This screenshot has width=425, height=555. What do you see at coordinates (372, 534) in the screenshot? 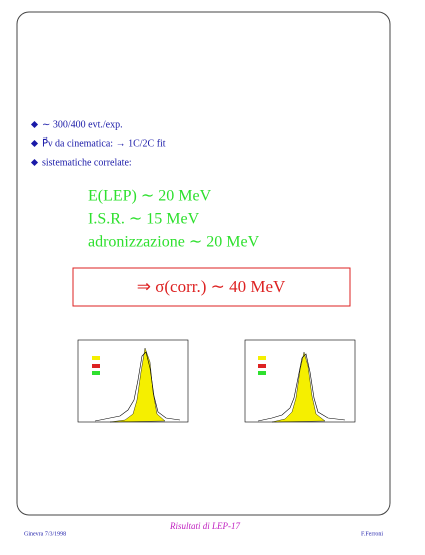
I see `footer-right: F.Ferroni` at bounding box center [372, 534].